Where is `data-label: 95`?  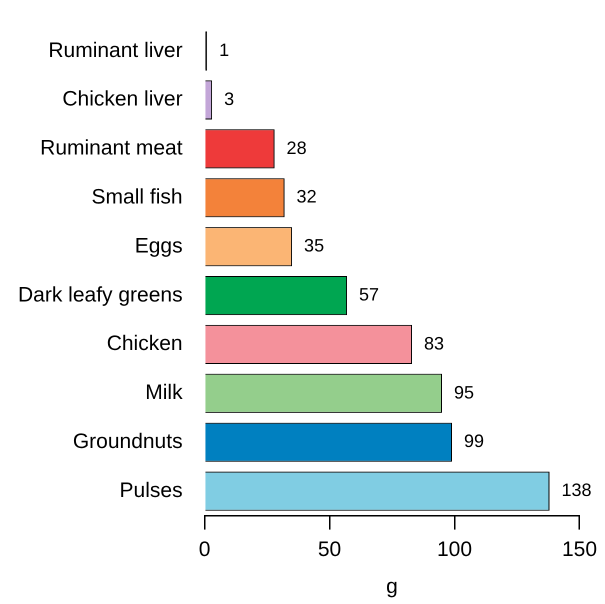
data-label: 95 is located at coordinates (464, 392).